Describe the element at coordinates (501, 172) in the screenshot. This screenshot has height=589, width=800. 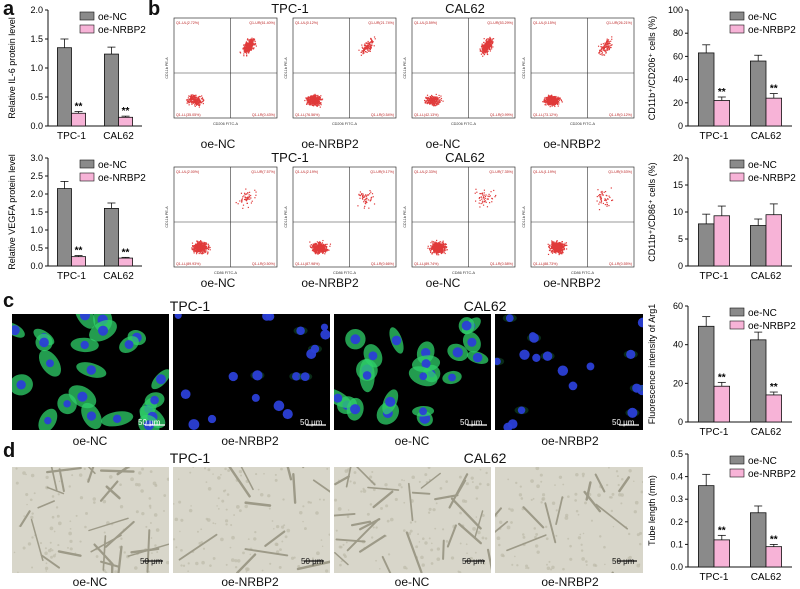
I see `quadrant-ur: Q1-UR(7.35%)` at that location.